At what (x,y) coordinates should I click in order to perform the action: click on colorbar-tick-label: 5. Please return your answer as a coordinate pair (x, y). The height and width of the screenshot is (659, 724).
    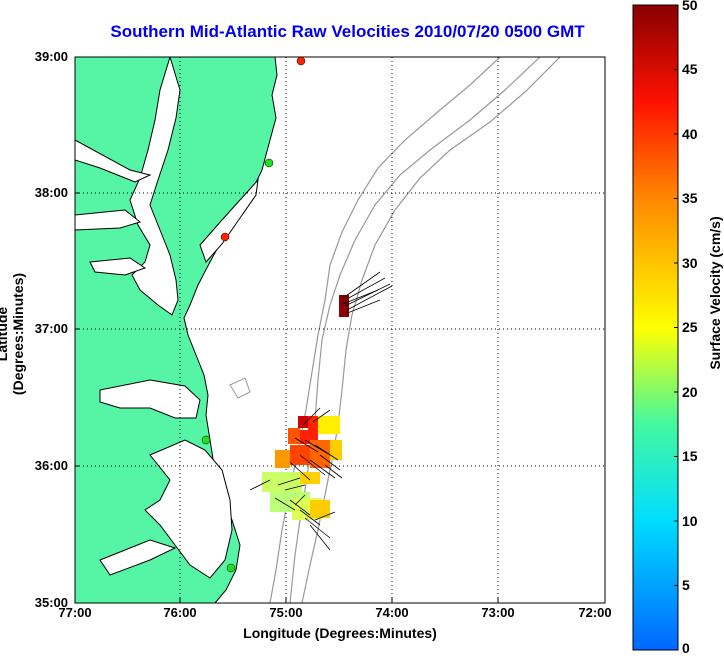
    Looking at the image, I should click on (686, 585).